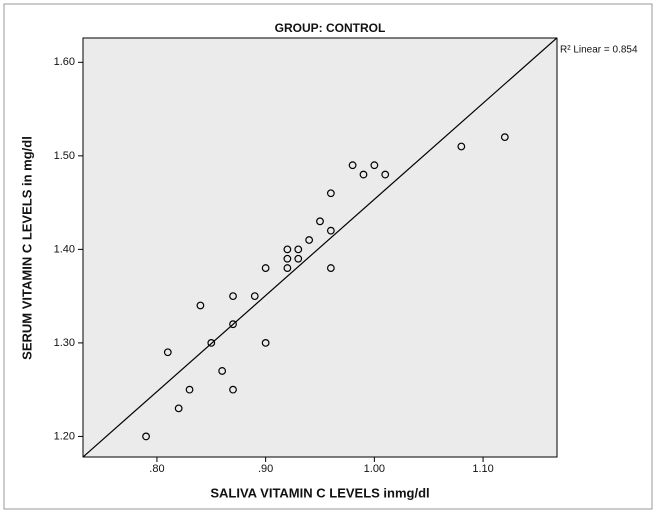  I want to click on r2-annotation: R² Linear = 0.854, so click(599, 50).